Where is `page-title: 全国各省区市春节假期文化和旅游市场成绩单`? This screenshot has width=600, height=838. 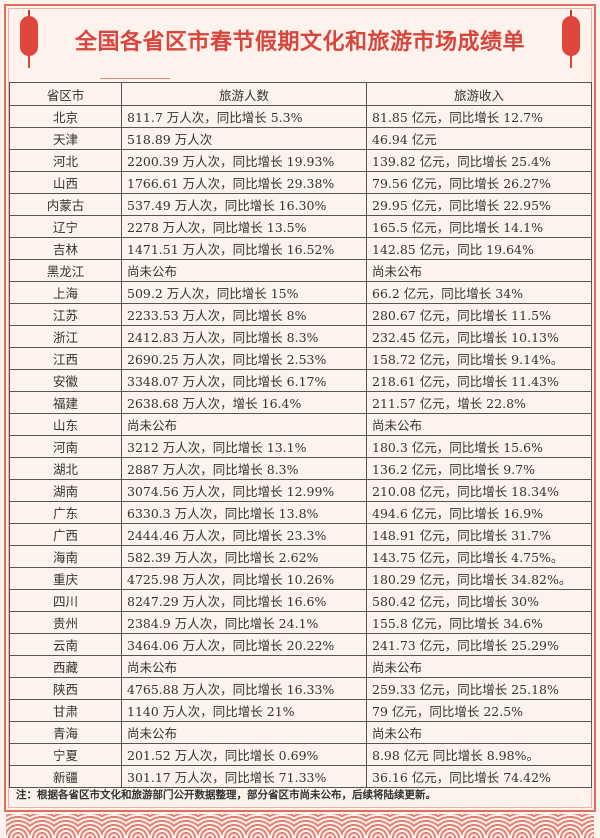
page-title: 全国各省区市春节假期文化和旅游市场成绩单 is located at coordinates (299, 42).